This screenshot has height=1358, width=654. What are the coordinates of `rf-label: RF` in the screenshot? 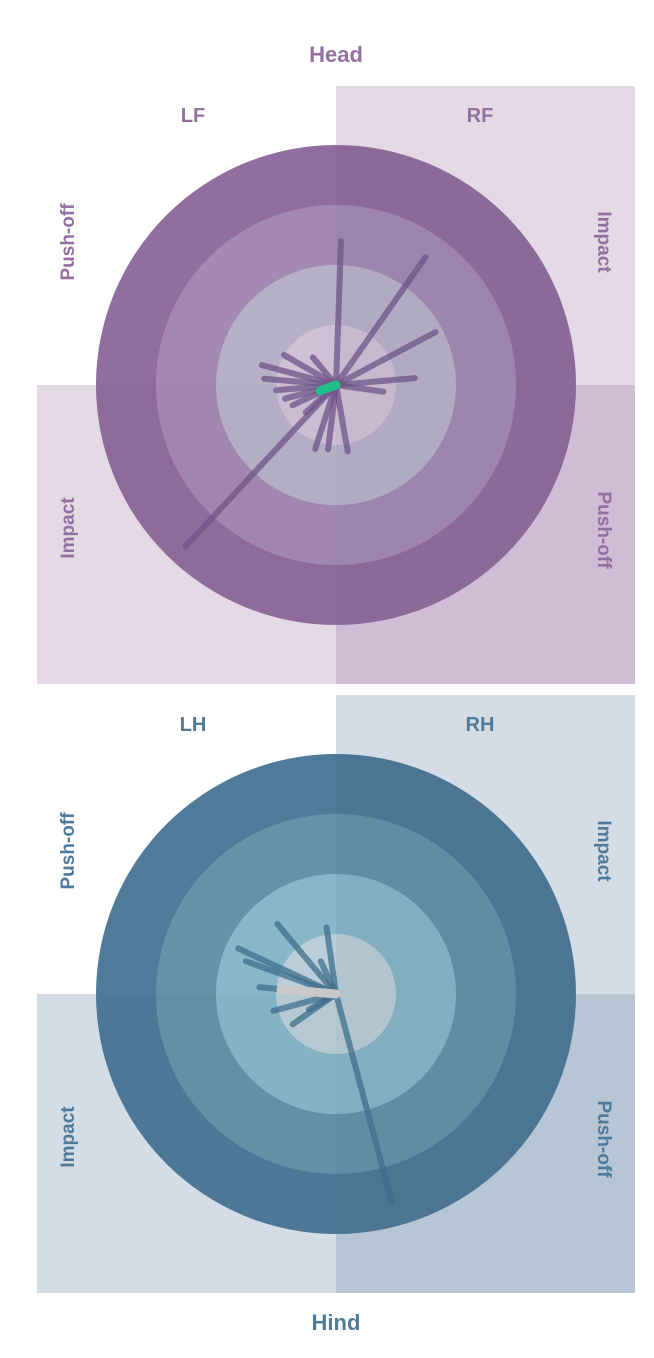 It's located at (480, 116).